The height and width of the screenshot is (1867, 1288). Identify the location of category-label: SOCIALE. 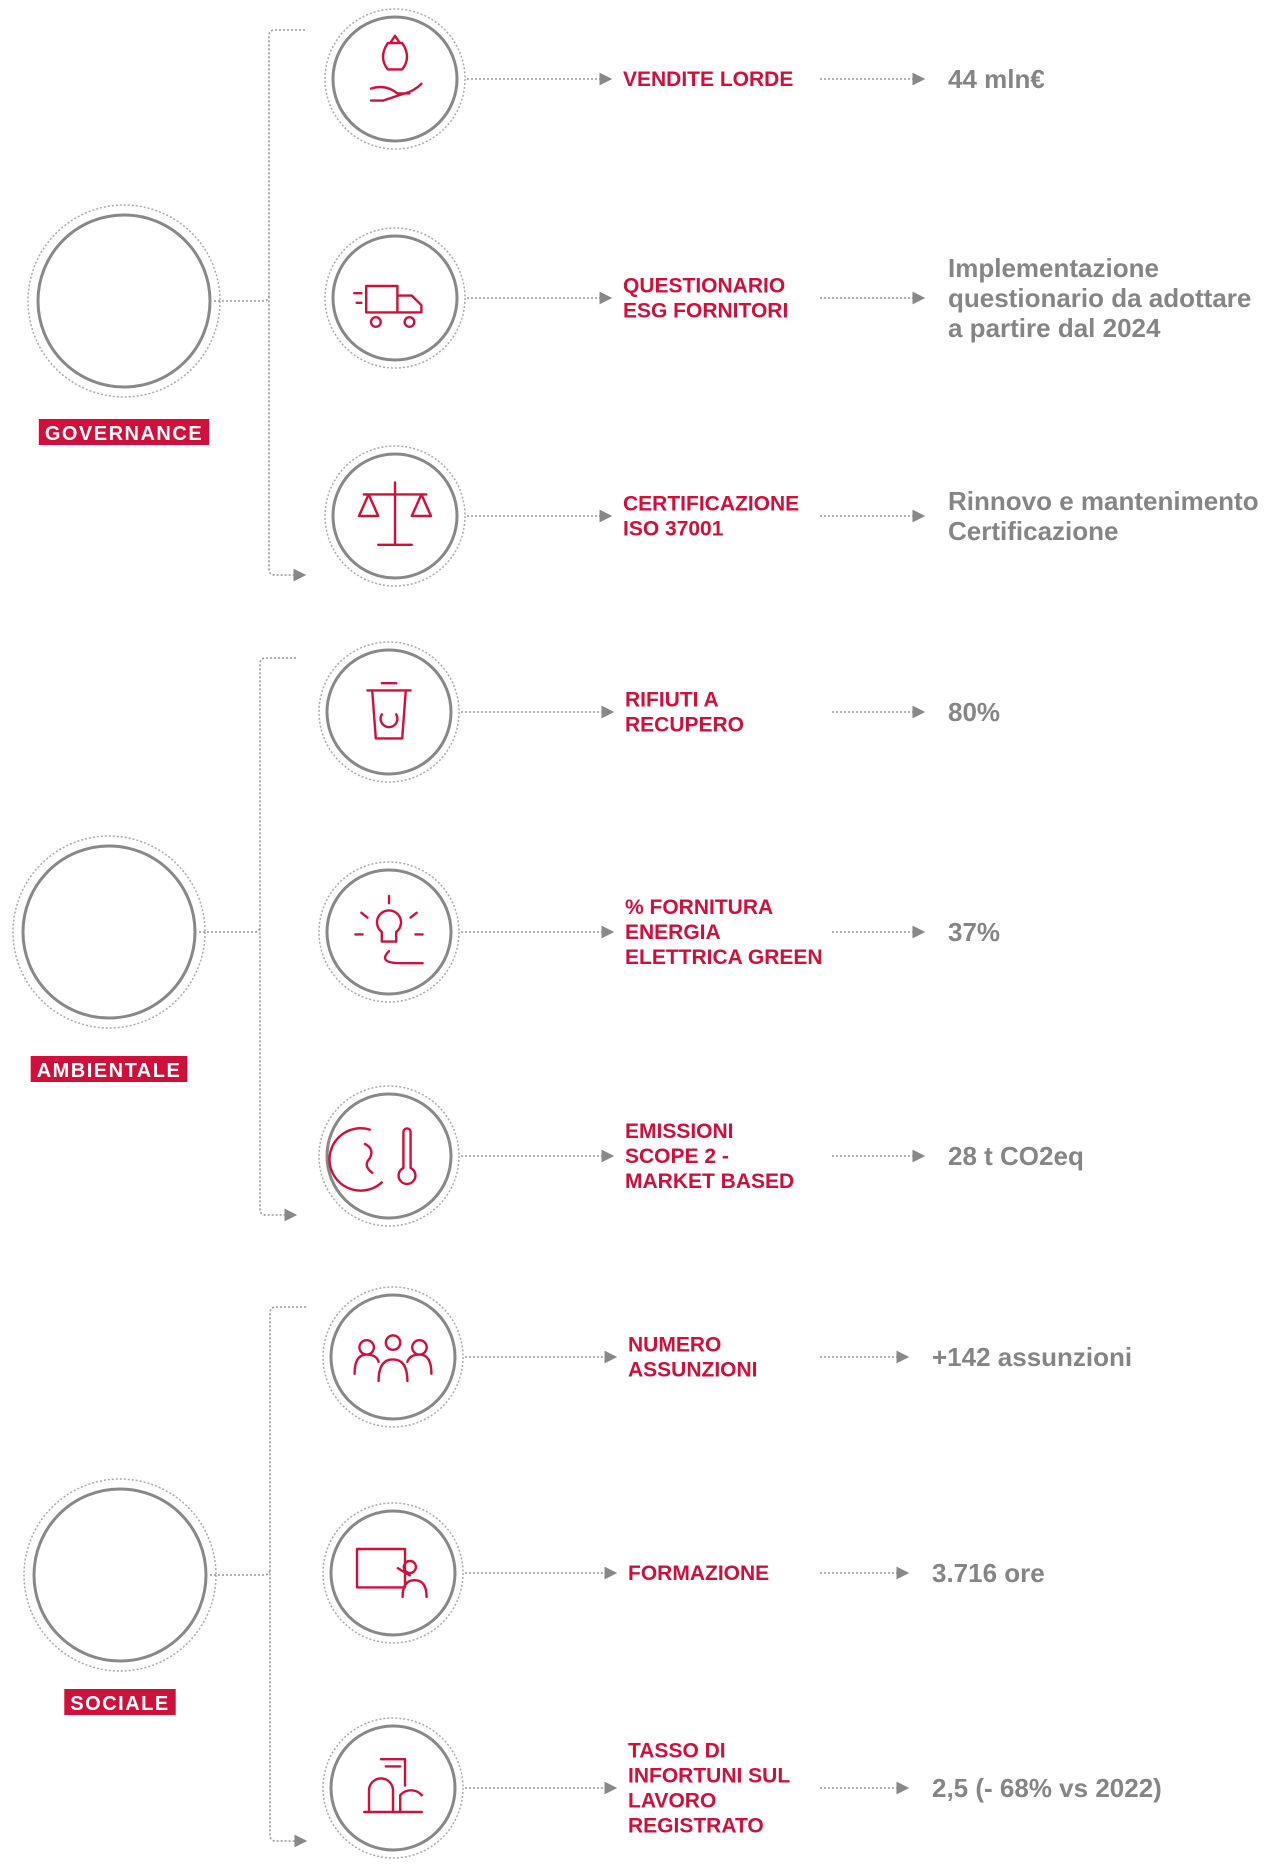
(119, 1704).